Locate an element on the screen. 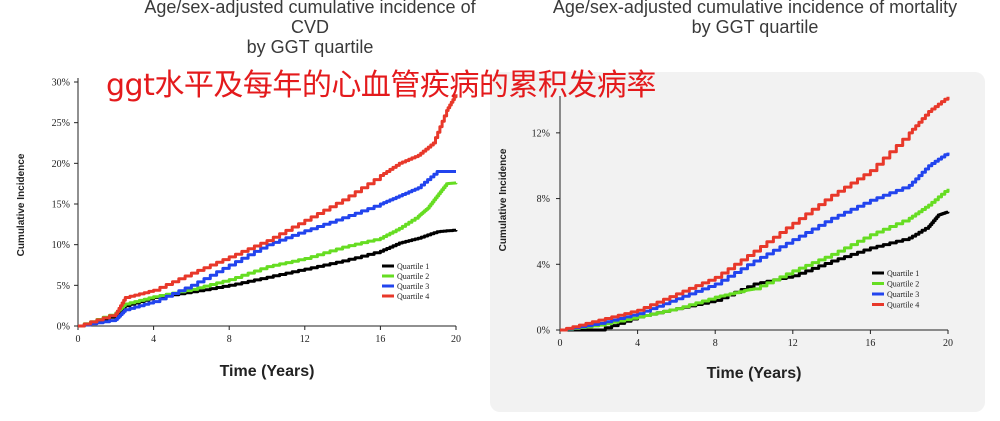 Image resolution: width=1000 pixels, height=421 pixels. chart-2-y-axis-label: Cumulative Incidence is located at coordinates (503, 199).